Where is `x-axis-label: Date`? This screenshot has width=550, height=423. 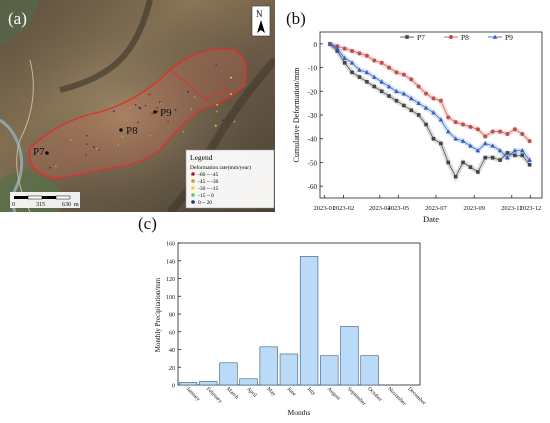
x-axis-label: Date is located at coordinates (431, 219).